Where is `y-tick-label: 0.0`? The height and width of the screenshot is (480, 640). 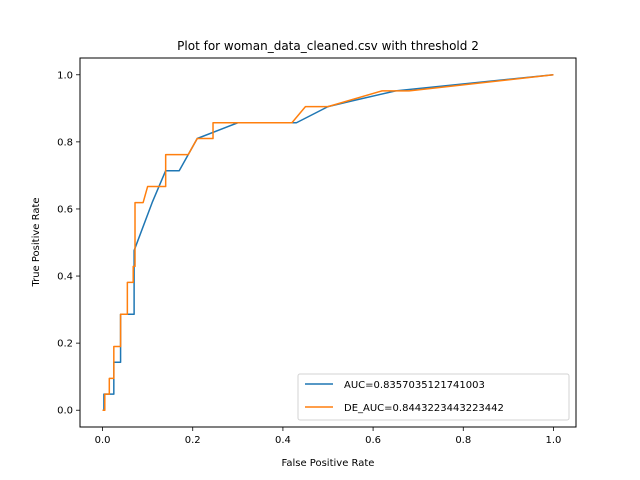
y-tick-label: 0.0 is located at coordinates (65, 411).